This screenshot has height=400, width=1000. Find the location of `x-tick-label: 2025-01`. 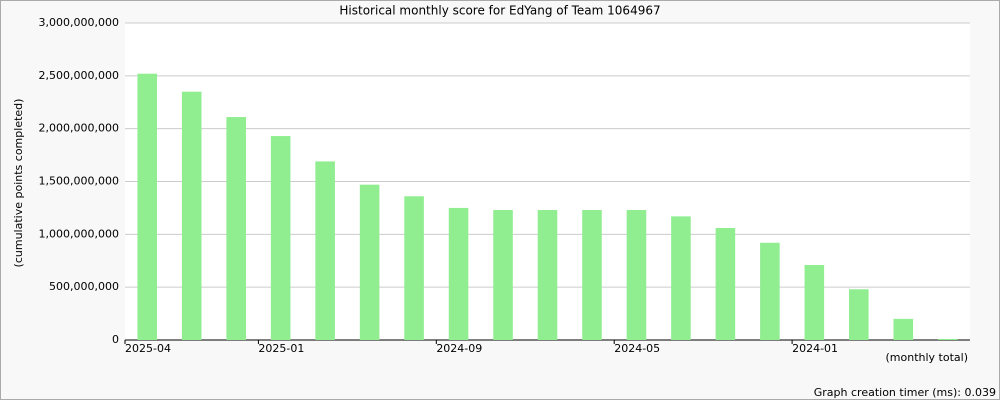

x-tick-label: 2025-01 is located at coordinates (281, 348).